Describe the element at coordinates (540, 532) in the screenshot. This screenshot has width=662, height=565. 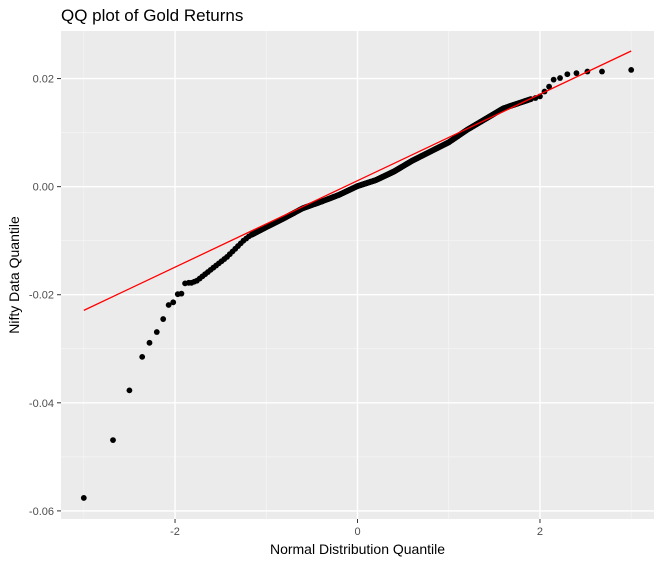
I see `x-tick-label: 2` at that location.